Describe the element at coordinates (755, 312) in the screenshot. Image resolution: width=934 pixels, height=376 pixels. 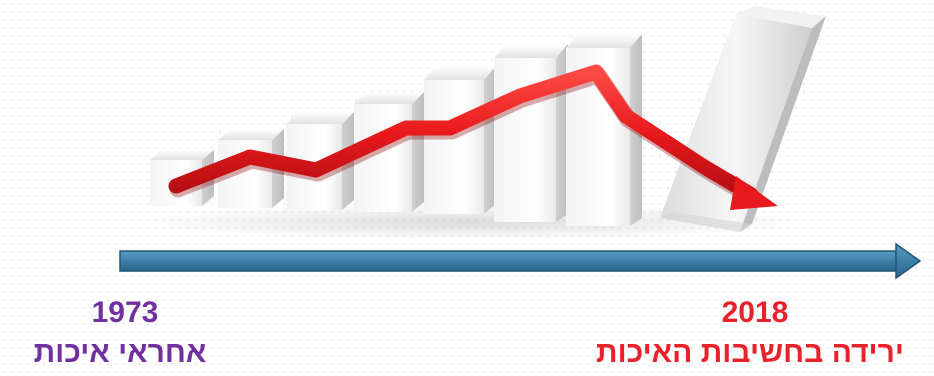
I see `end-year: 2018` at that location.